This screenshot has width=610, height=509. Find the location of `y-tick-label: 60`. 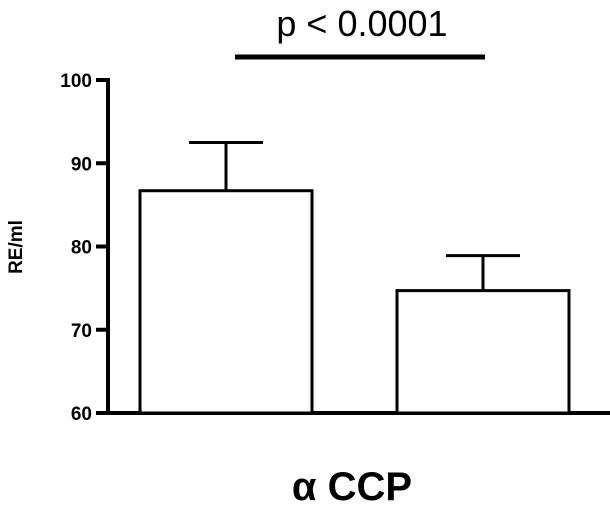

y-tick-label: 60 is located at coordinates (81, 414).